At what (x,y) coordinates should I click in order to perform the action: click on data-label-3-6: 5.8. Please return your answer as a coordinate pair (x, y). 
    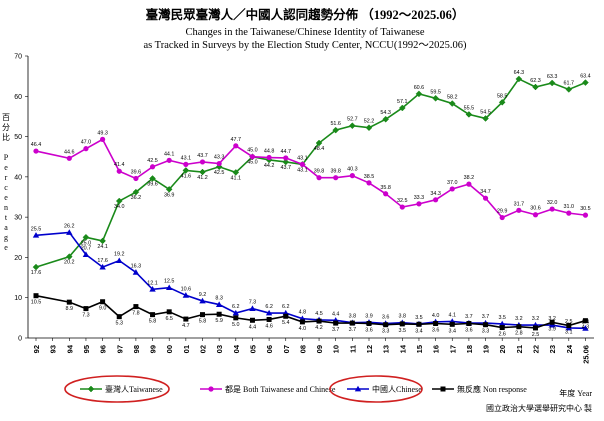
    Looking at the image, I should click on (153, 322).